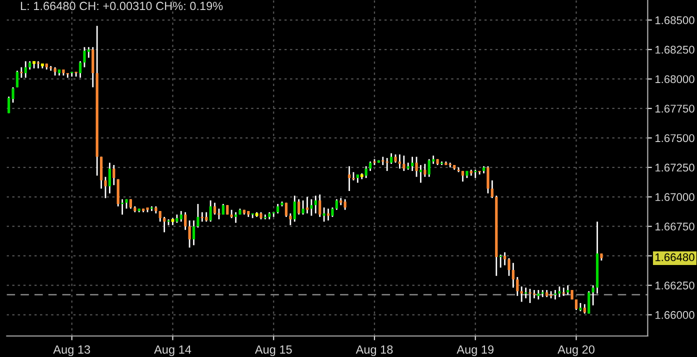 The height and width of the screenshot is (357, 697). What do you see at coordinates (121, 6) in the screenshot?
I see `annotation: L: 1.66480 CH: +0.00310 CH%: 0.19%` at bounding box center [121, 6].